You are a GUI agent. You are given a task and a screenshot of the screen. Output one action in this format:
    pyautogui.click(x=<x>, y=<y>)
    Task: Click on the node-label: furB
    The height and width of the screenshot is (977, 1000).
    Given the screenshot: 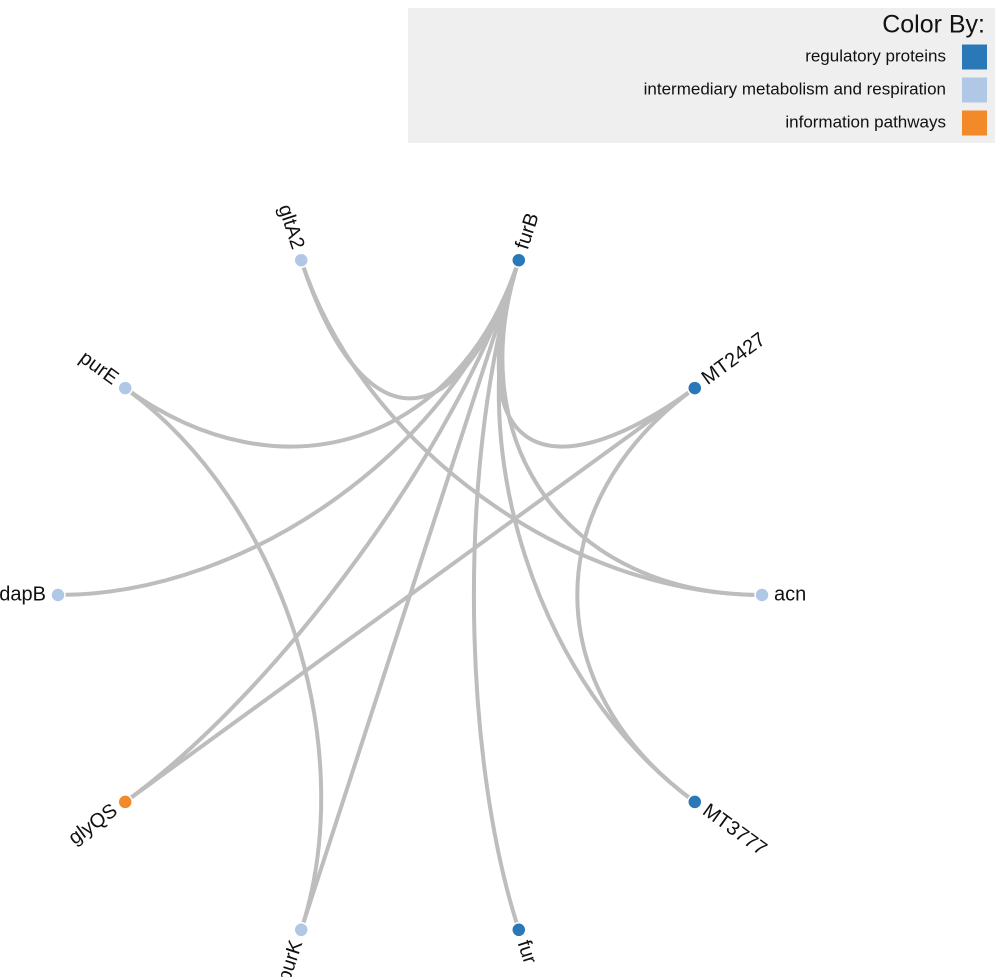 What is the action you would take?
    pyautogui.click(x=527, y=231)
    